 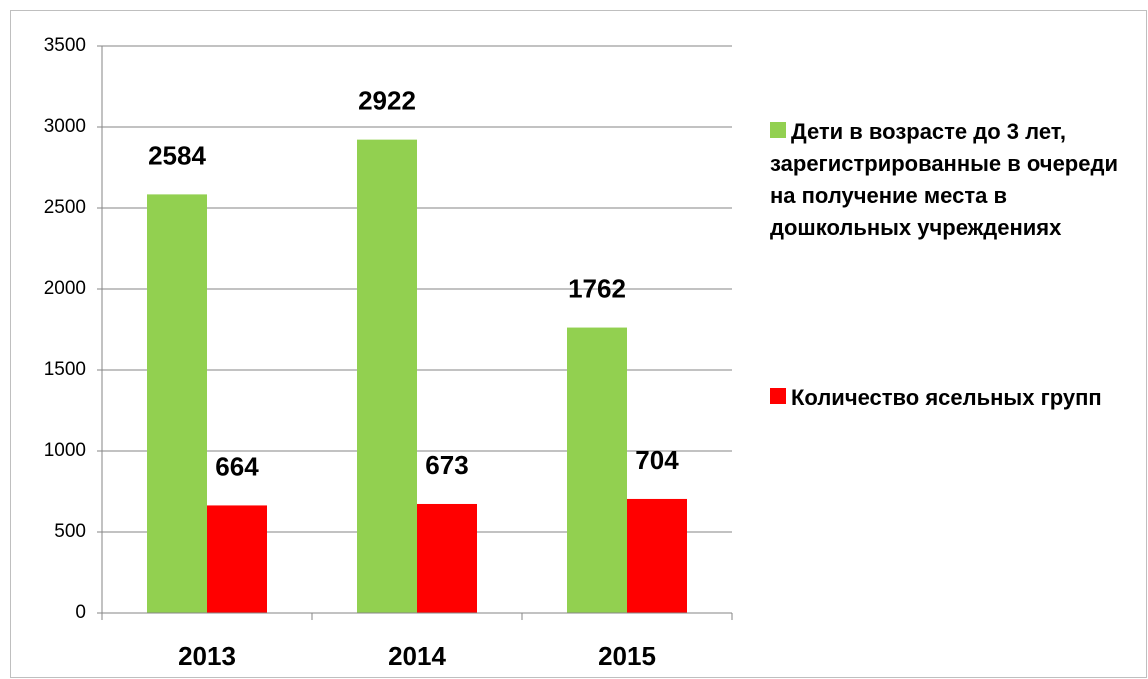 What do you see at coordinates (65, 45) in the screenshot?
I see `y-tick-label: 3500` at bounding box center [65, 45].